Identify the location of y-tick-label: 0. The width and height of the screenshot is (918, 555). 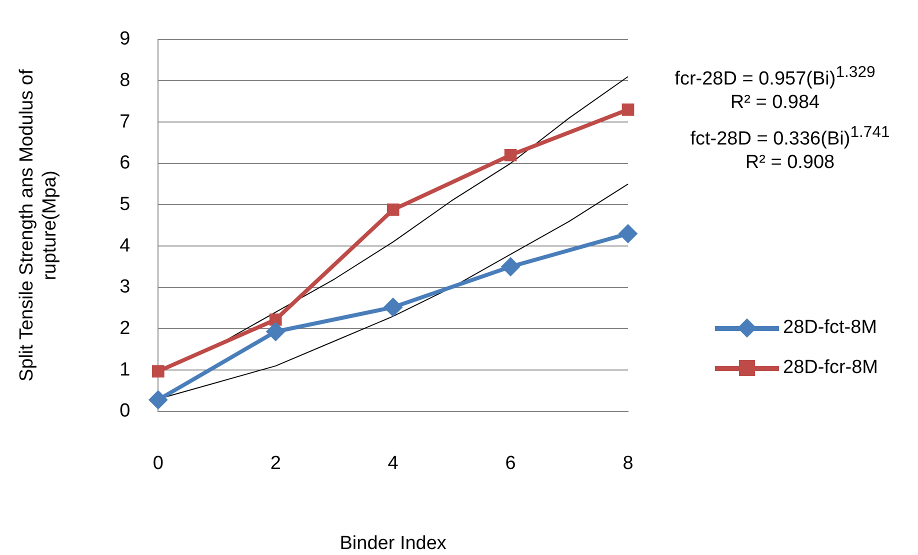
(125, 411).